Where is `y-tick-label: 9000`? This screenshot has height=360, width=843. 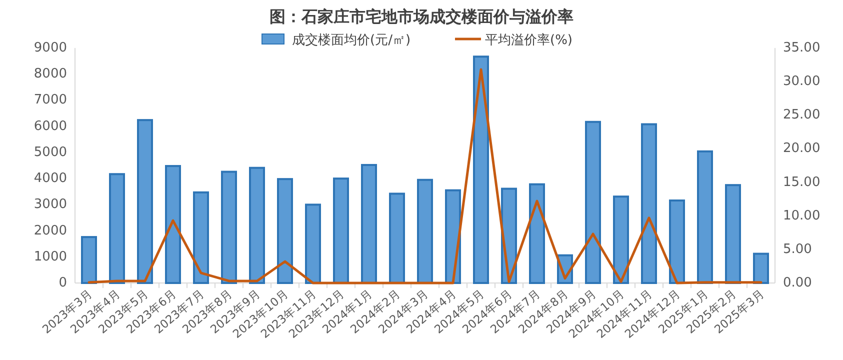 y-tick-label: 9000 is located at coordinates (50, 48).